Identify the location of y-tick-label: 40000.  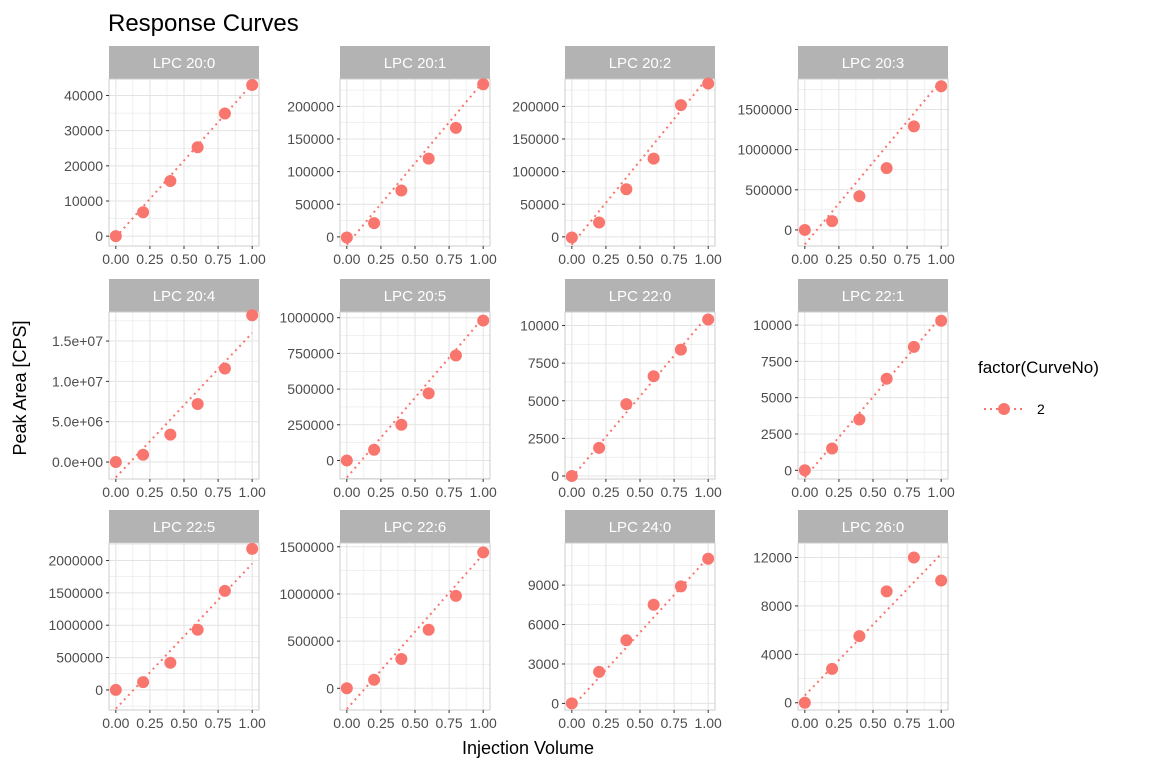
(83, 96).